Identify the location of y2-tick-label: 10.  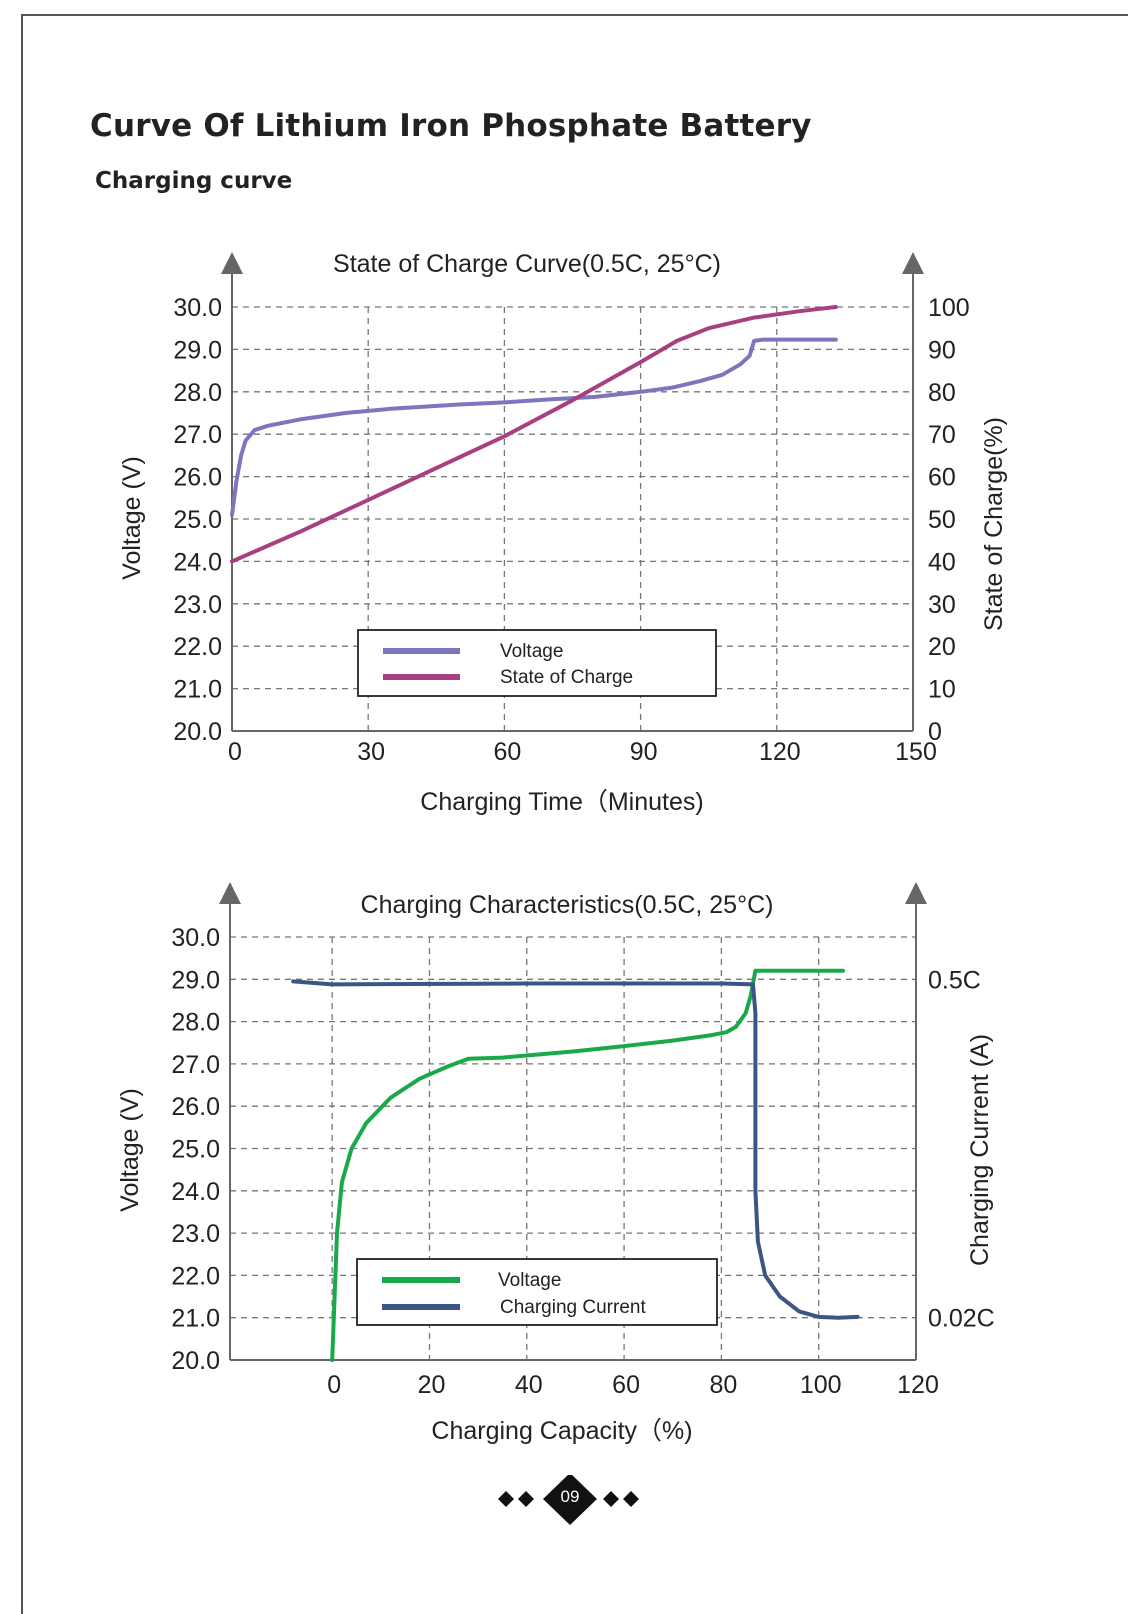
(942, 690).